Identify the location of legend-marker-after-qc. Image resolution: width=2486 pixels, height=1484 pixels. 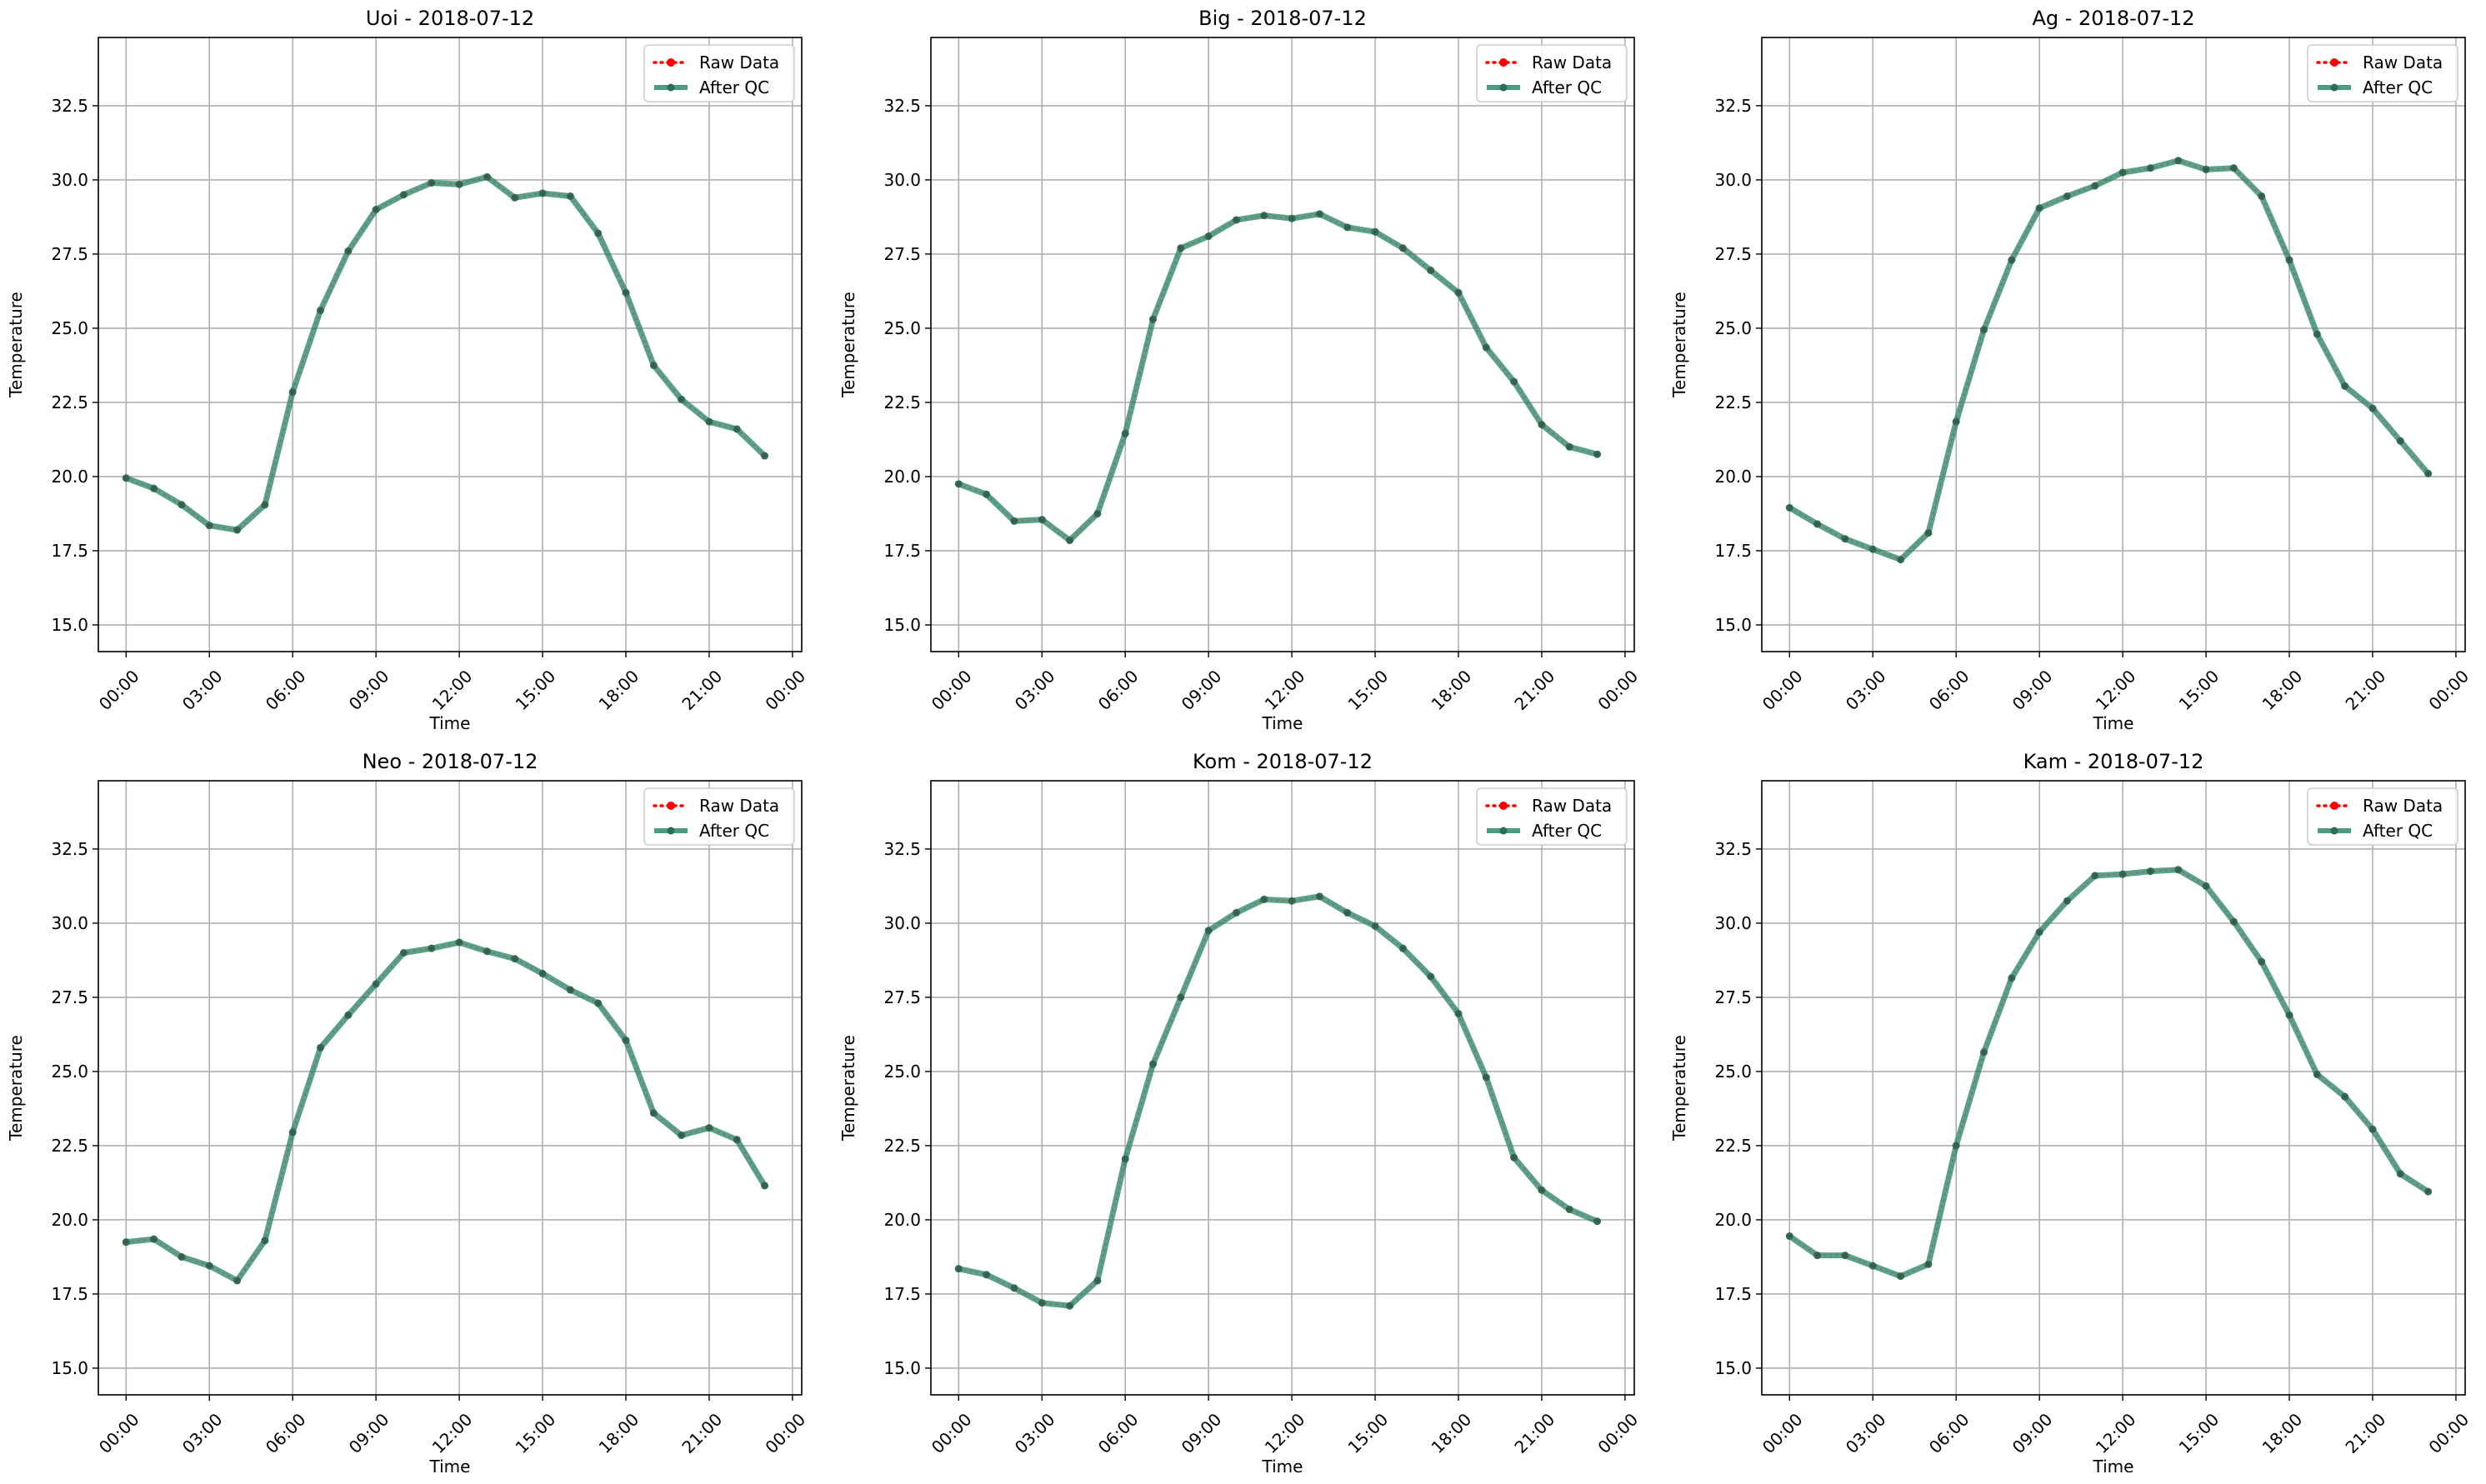
(671, 831).